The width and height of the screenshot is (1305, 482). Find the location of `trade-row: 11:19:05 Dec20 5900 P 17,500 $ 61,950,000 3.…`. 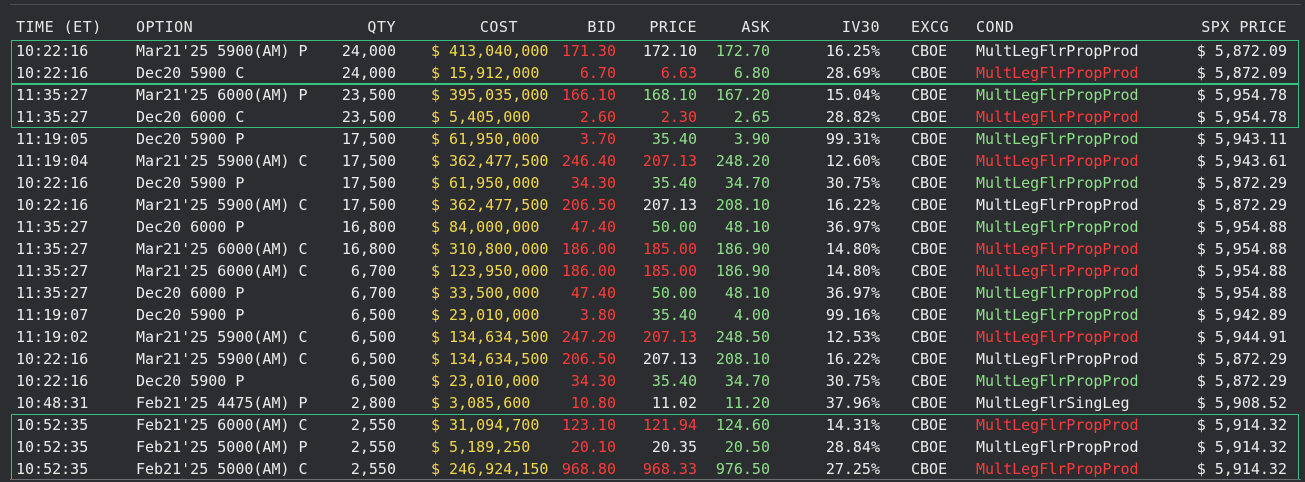

trade-row: 11:19:05 Dec20 5900 P 17,500 $ 61,950,000 3.… is located at coordinates (652, 139).